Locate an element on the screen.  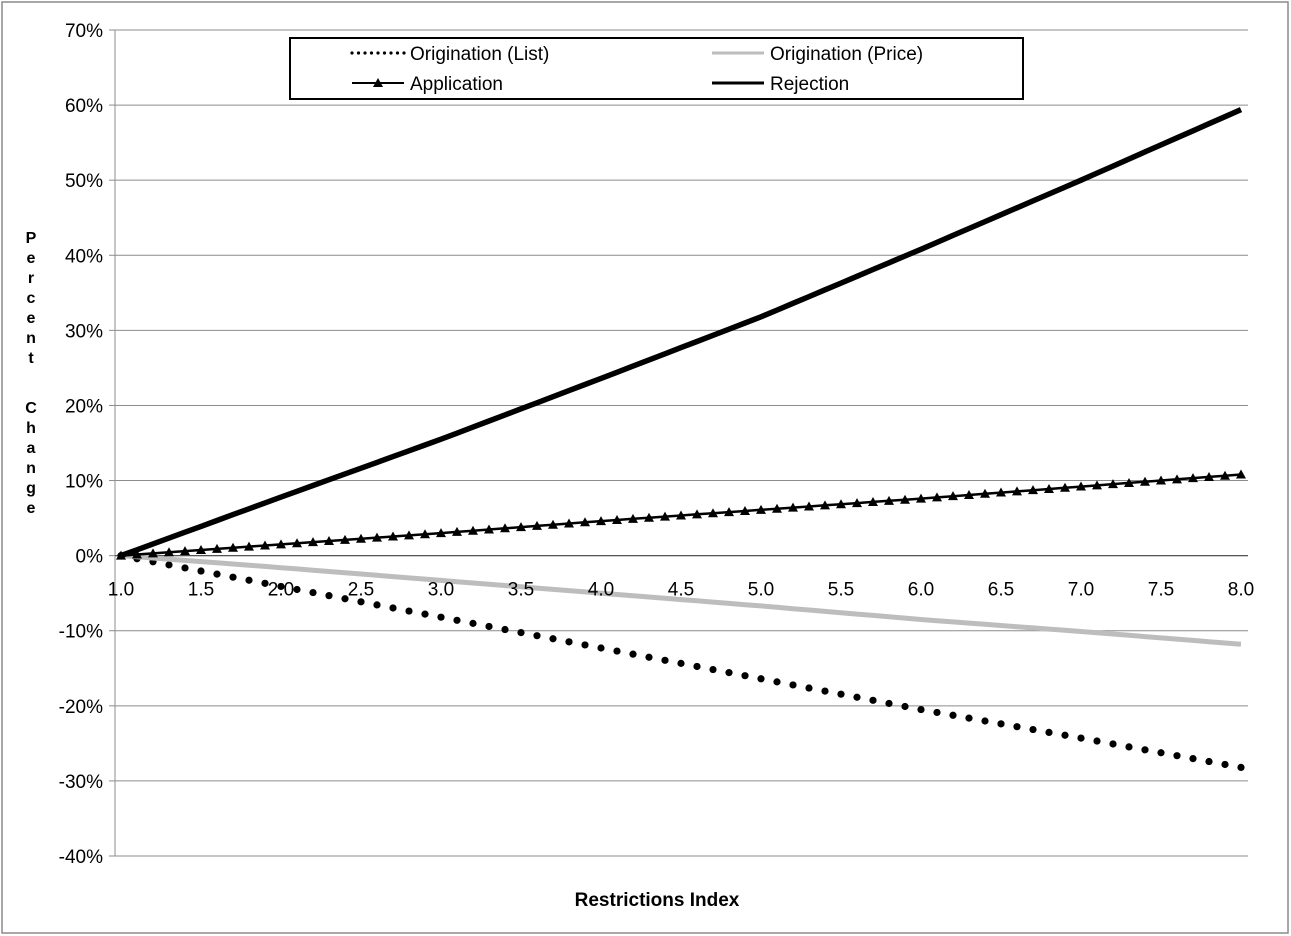
legend-label: Origination (List) is located at coordinates (479, 54).